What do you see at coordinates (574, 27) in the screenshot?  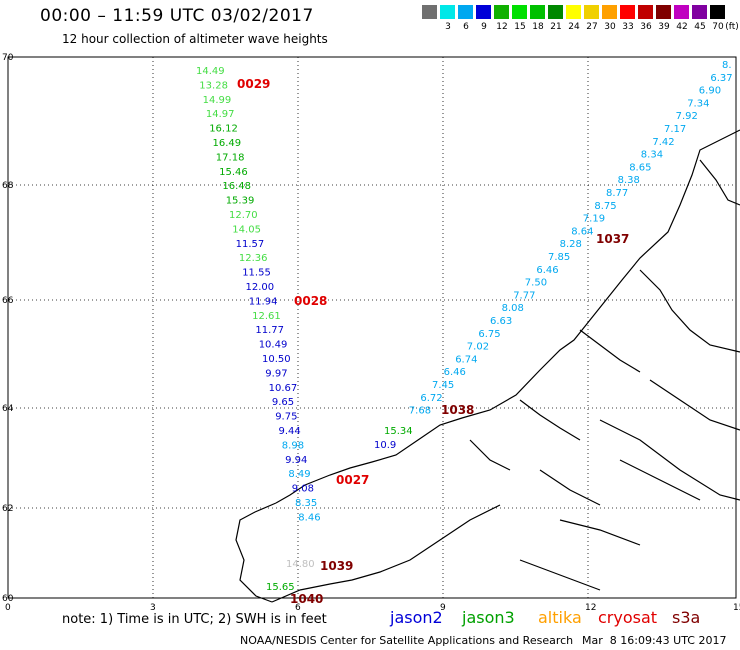 I see `scale-label: 24` at bounding box center [574, 27].